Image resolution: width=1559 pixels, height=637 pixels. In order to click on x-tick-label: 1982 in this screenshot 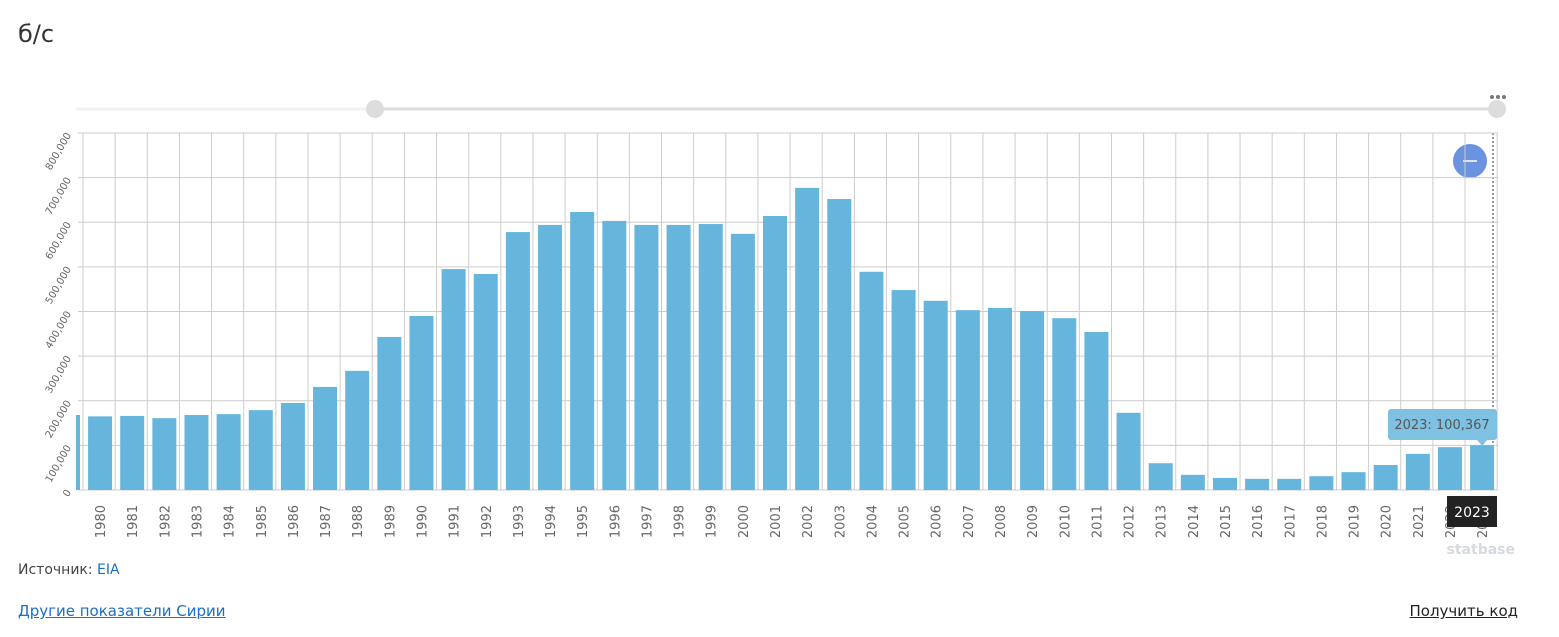, I will do `click(165, 521)`.